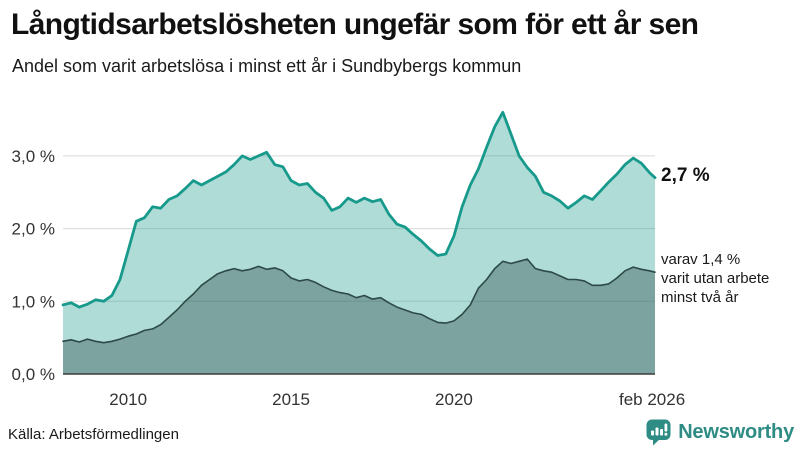 The width and height of the screenshot is (800, 450). Describe the element at coordinates (93, 434) in the screenshot. I see `source-caption: Källa: Arbetsförmedlingen` at that location.